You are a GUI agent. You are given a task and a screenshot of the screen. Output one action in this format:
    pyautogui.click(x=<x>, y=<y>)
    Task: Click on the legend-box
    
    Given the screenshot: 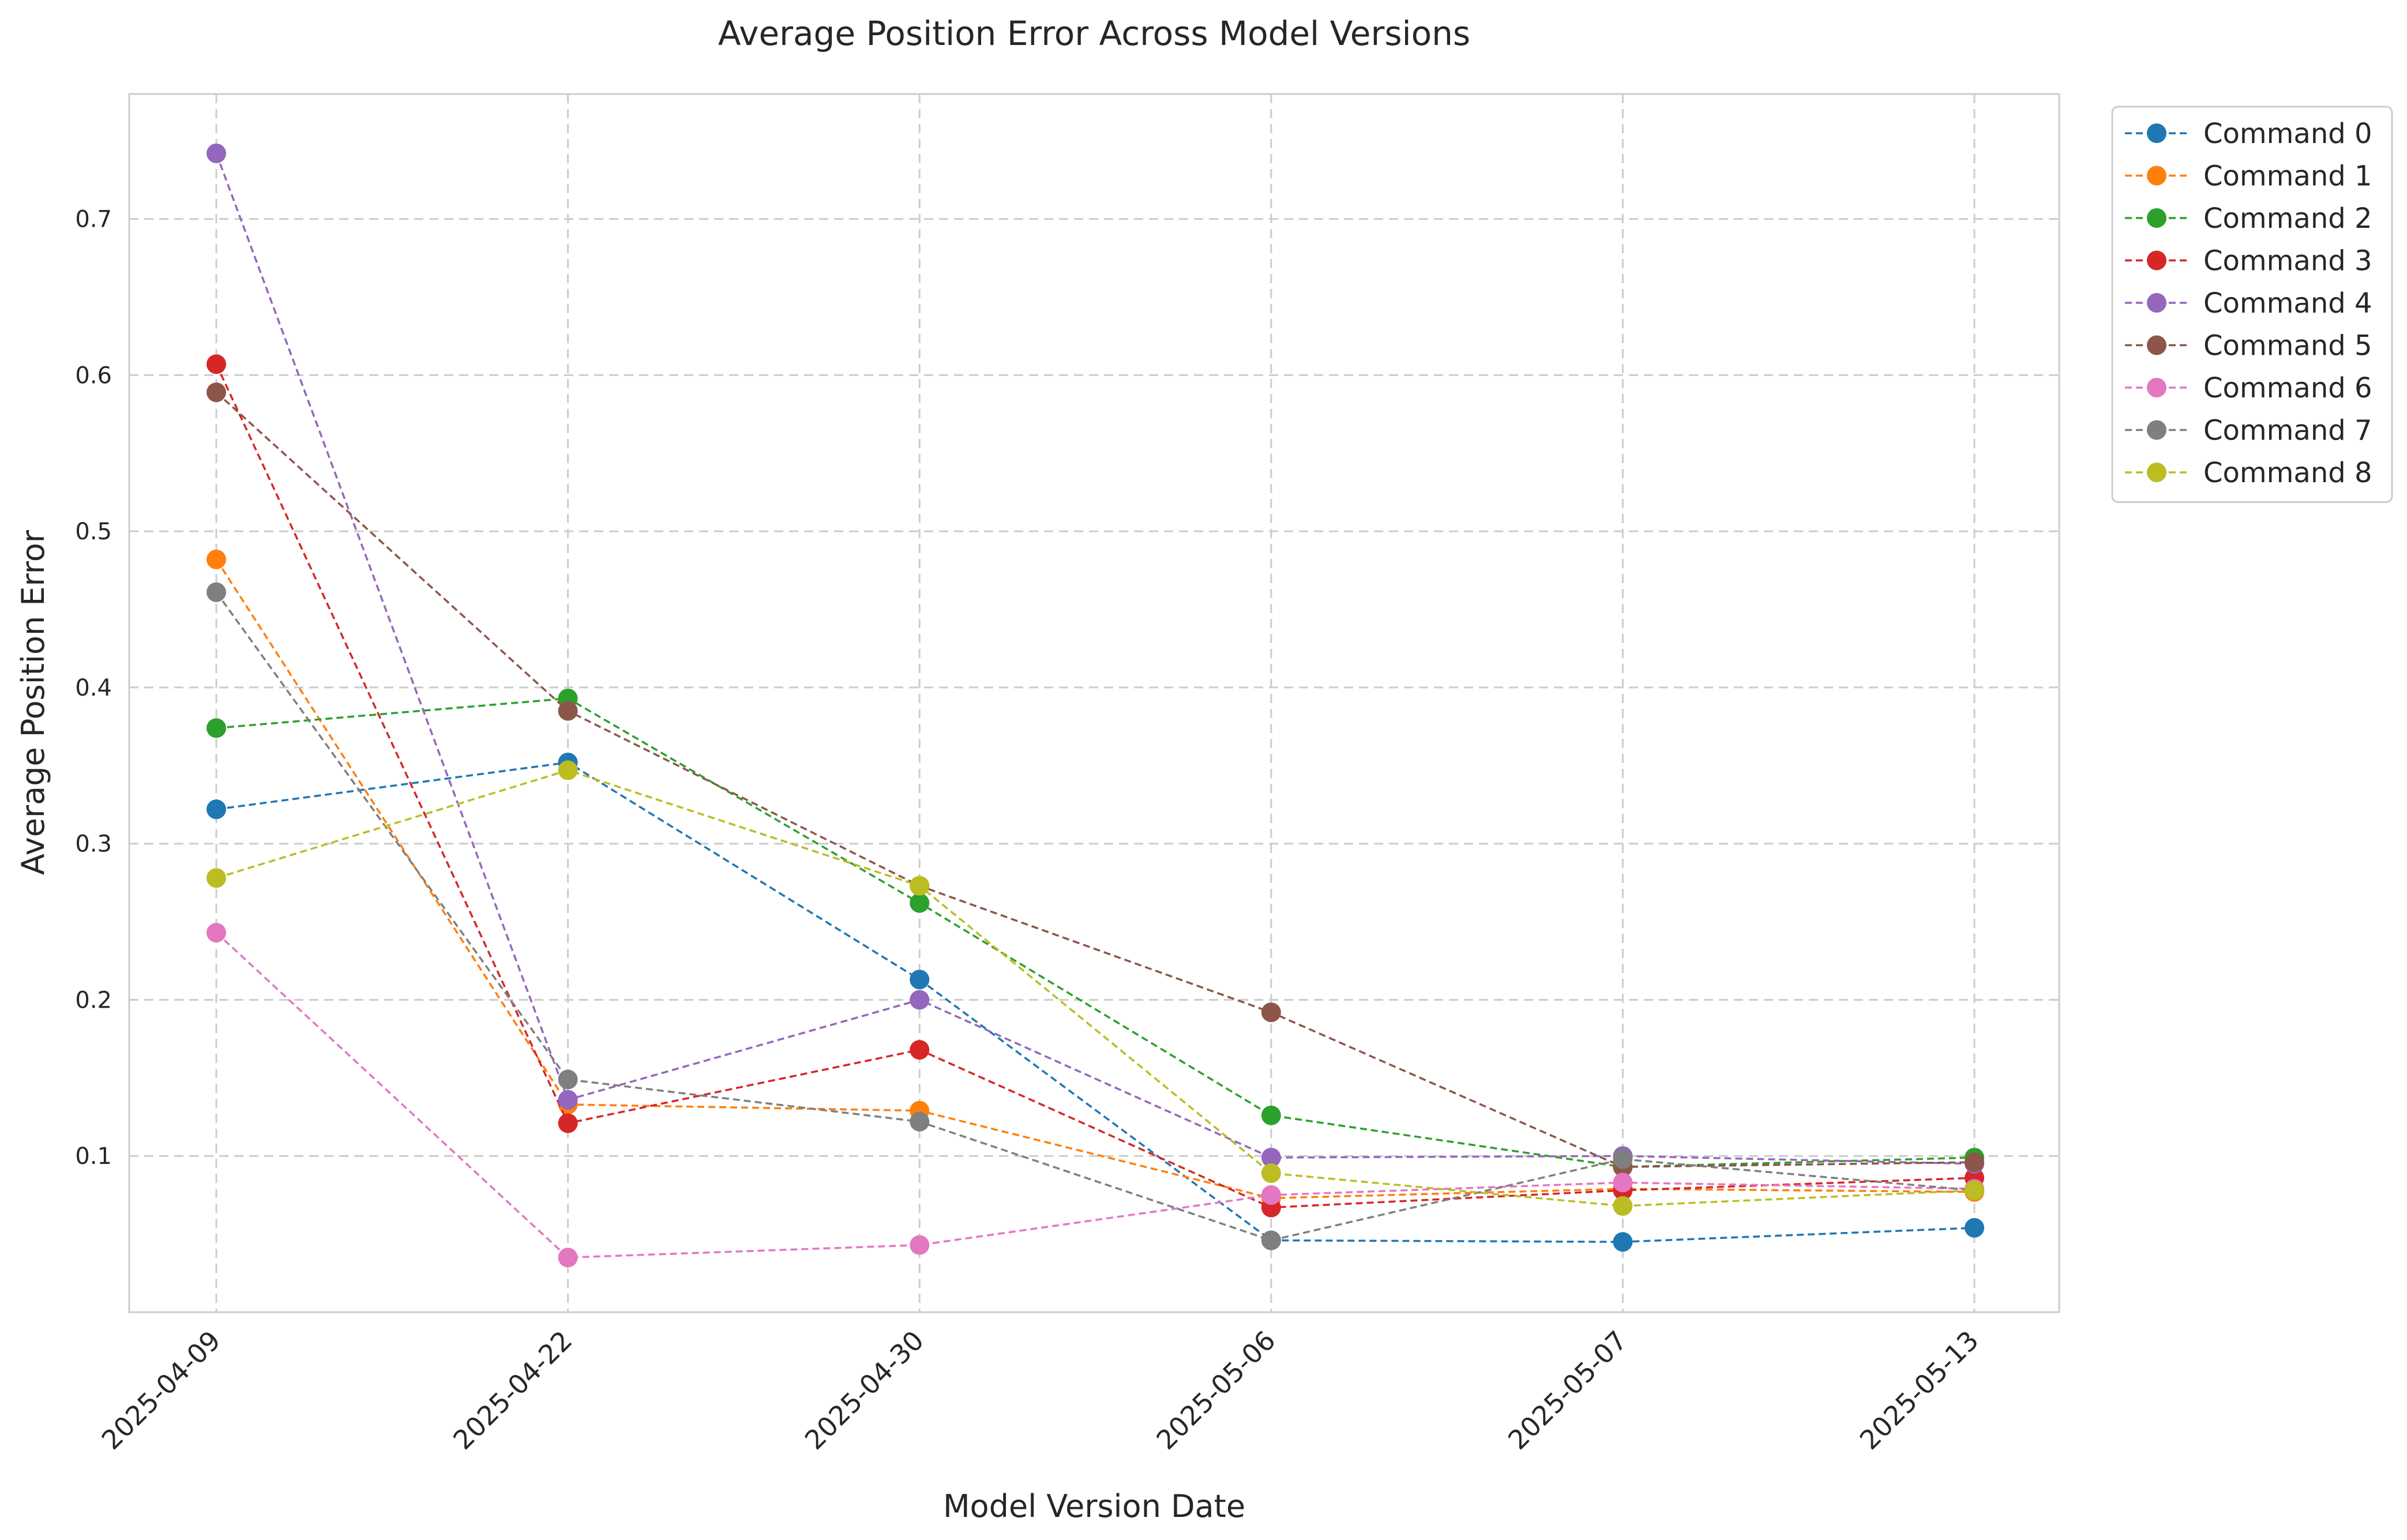 What is the action you would take?
    pyautogui.click(x=2252, y=304)
    